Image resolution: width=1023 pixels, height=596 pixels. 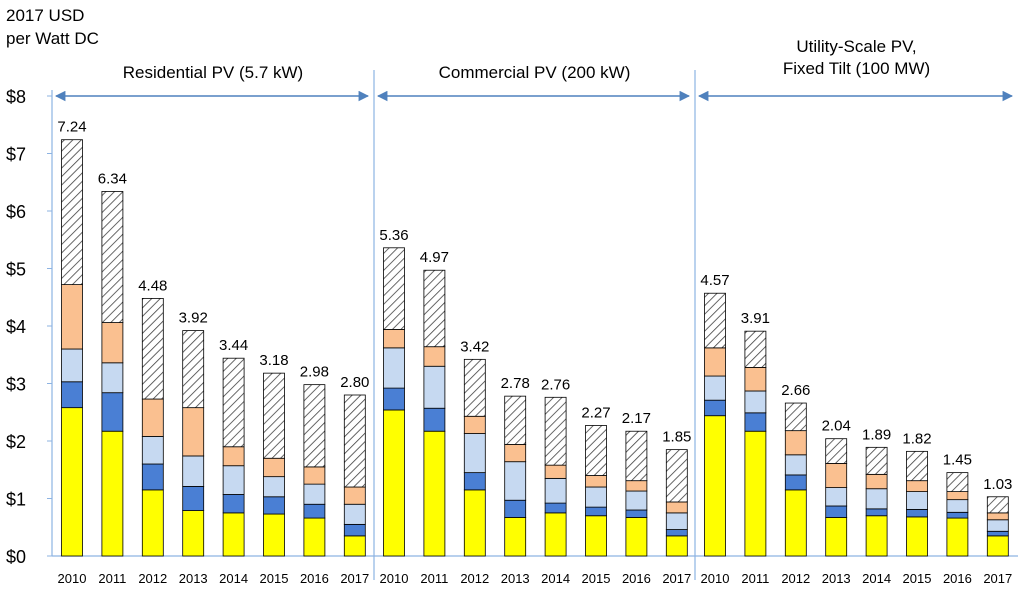 I want to click on bar-total-label: 4.57, so click(x=714, y=280).